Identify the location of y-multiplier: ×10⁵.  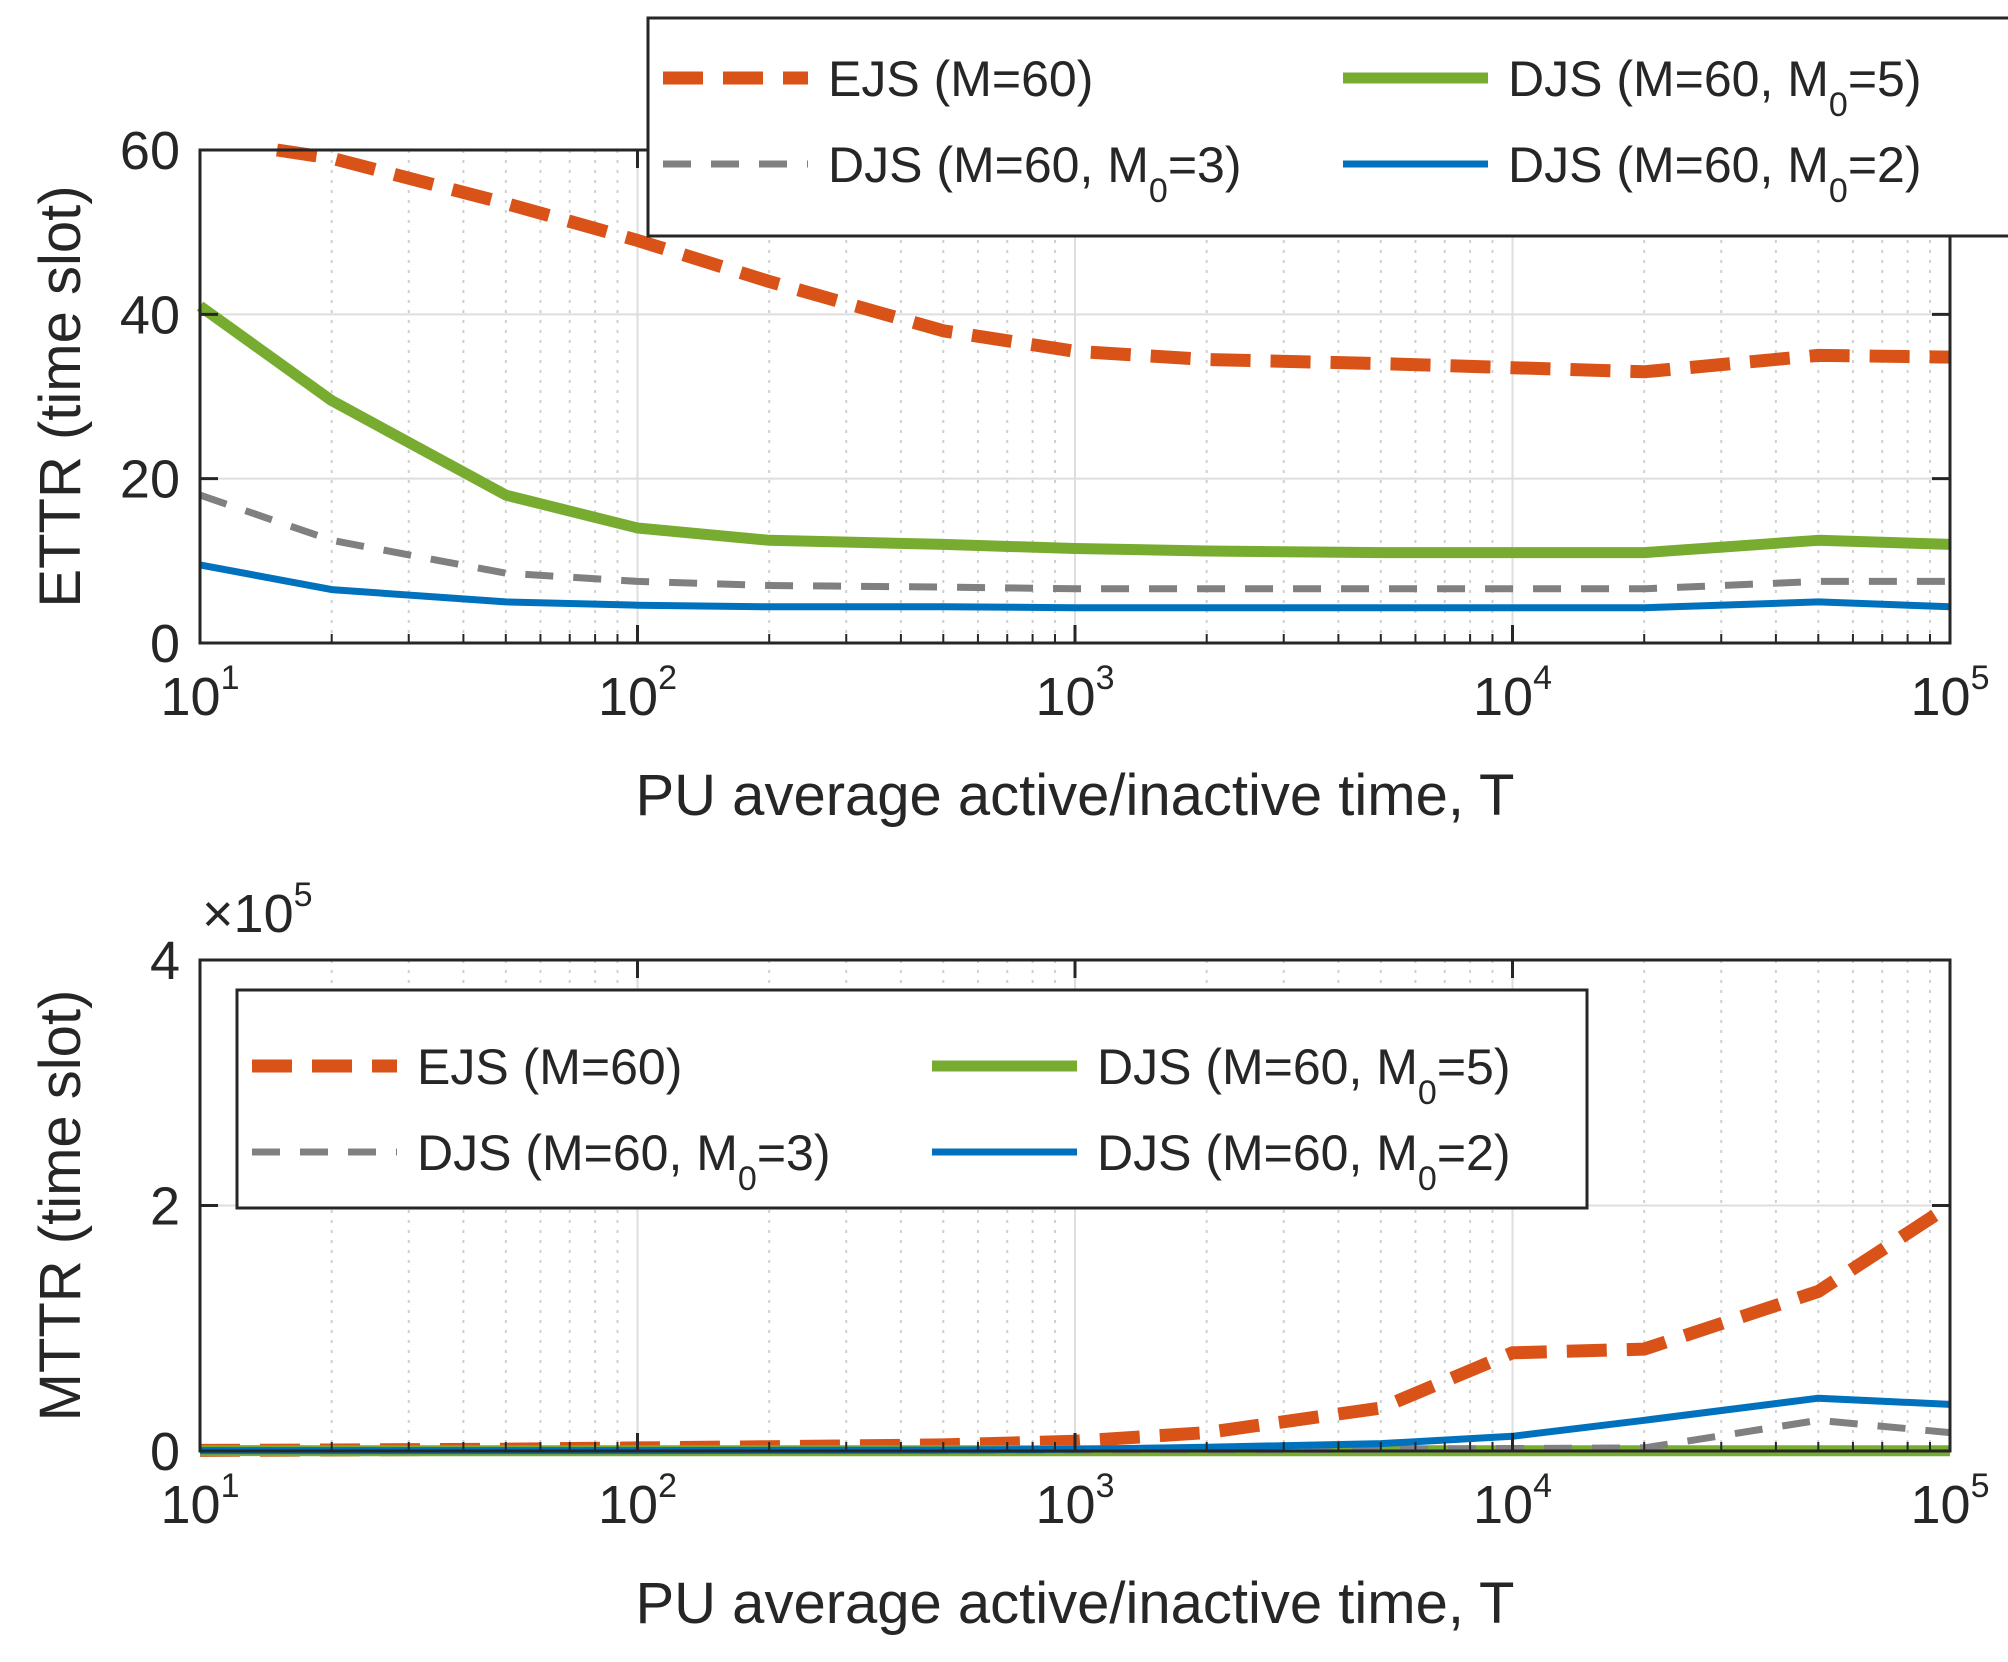
(257, 910).